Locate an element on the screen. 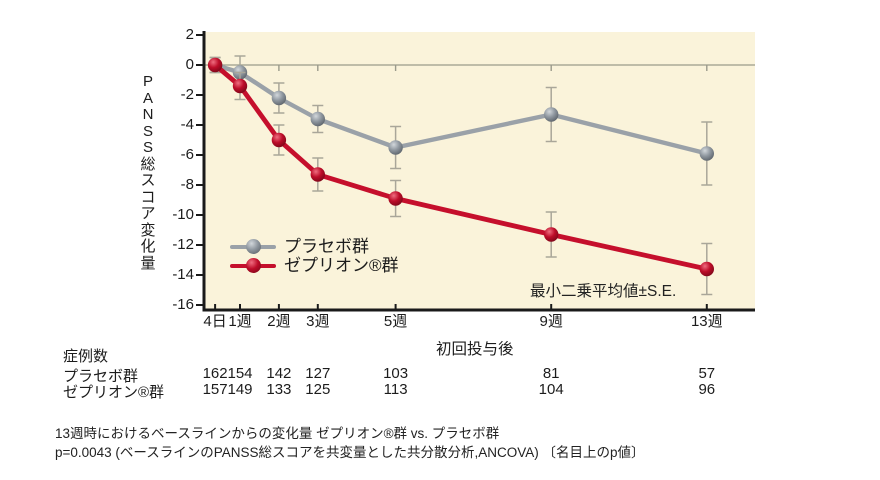 Image resolution: width=880 pixels, height=480 pixels. cases-count: 154 is located at coordinates (240, 373).